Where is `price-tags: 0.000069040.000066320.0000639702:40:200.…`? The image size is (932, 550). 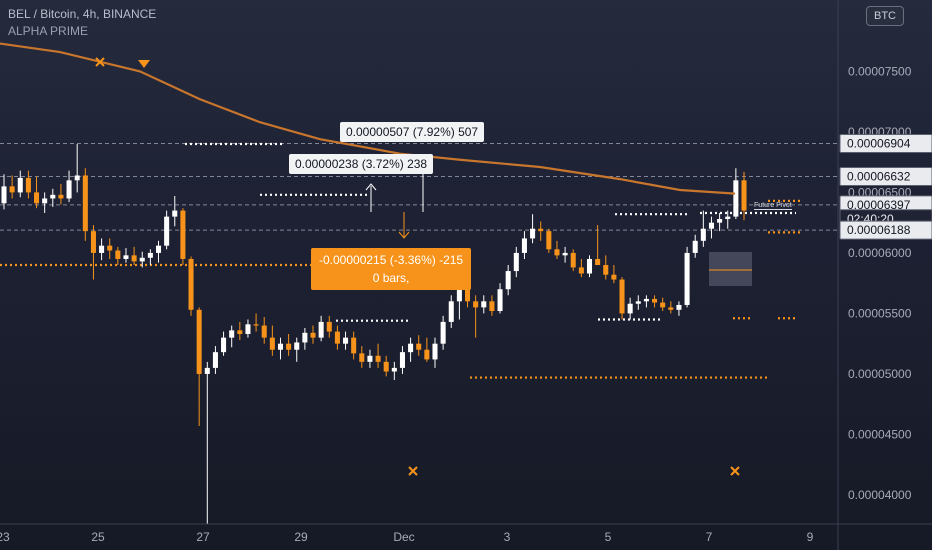
price-tags: 0.000069040.000066320.0000639702:40:200.… is located at coordinates (885, 187).